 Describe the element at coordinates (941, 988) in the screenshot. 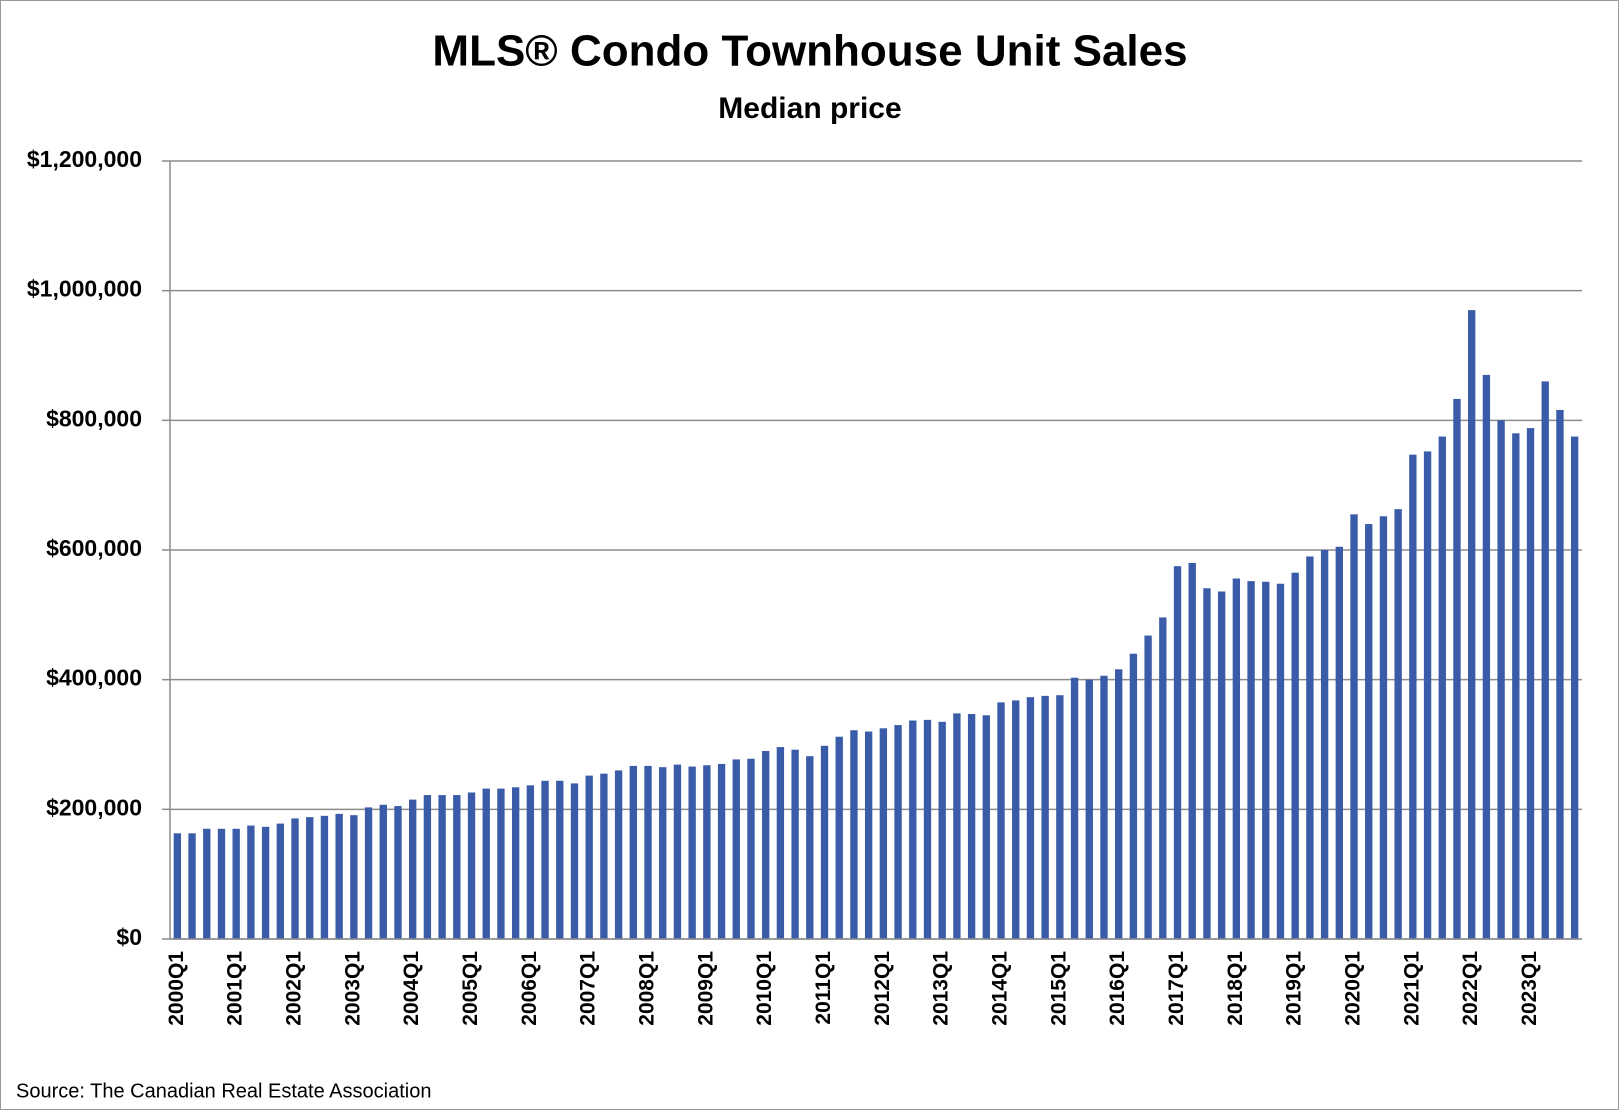

I see `x-tick-label: 2013Q1` at that location.